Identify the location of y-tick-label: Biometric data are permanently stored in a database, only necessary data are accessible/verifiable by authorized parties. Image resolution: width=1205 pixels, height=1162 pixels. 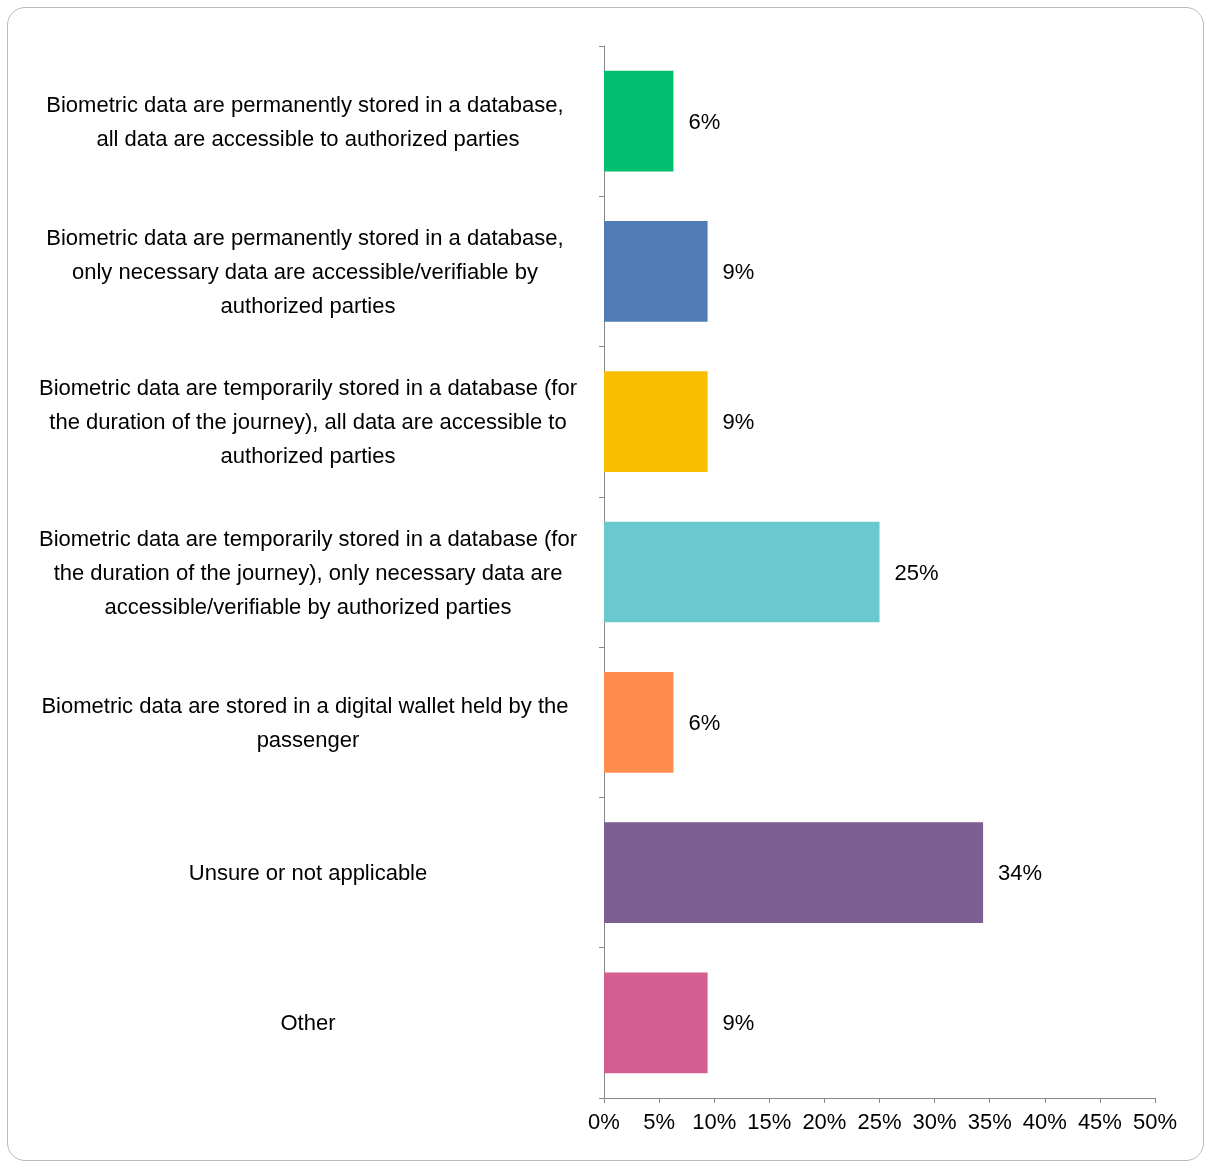
(308, 271).